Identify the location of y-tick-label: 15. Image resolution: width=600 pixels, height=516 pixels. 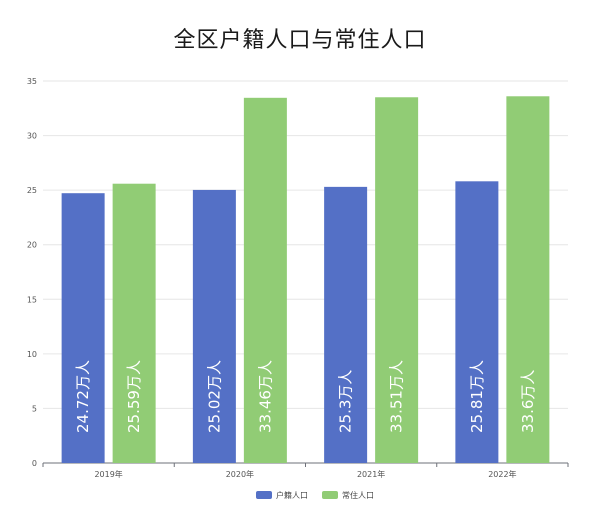
(32, 299).